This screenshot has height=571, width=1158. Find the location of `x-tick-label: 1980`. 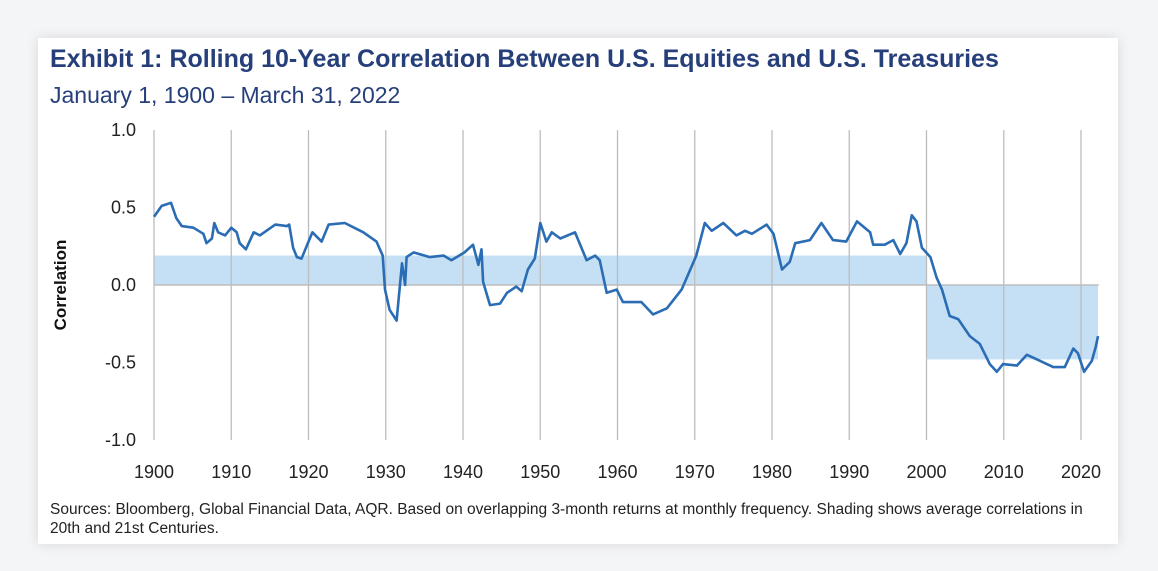

x-tick-label: 1980 is located at coordinates (772, 472).